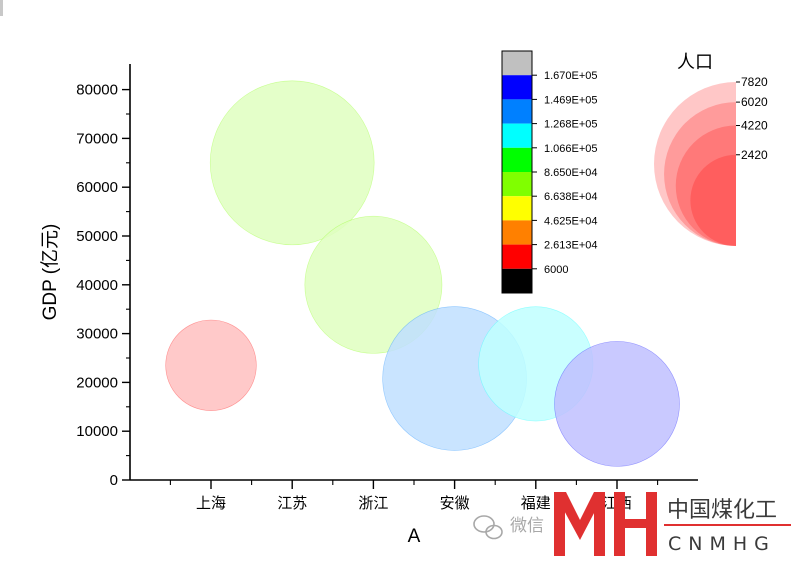 Image resolution: width=796 pixels, height=566 pixels. Describe the element at coordinates (571, 76) in the screenshot. I see `colorbar-label: 1.670E+05` at that location.